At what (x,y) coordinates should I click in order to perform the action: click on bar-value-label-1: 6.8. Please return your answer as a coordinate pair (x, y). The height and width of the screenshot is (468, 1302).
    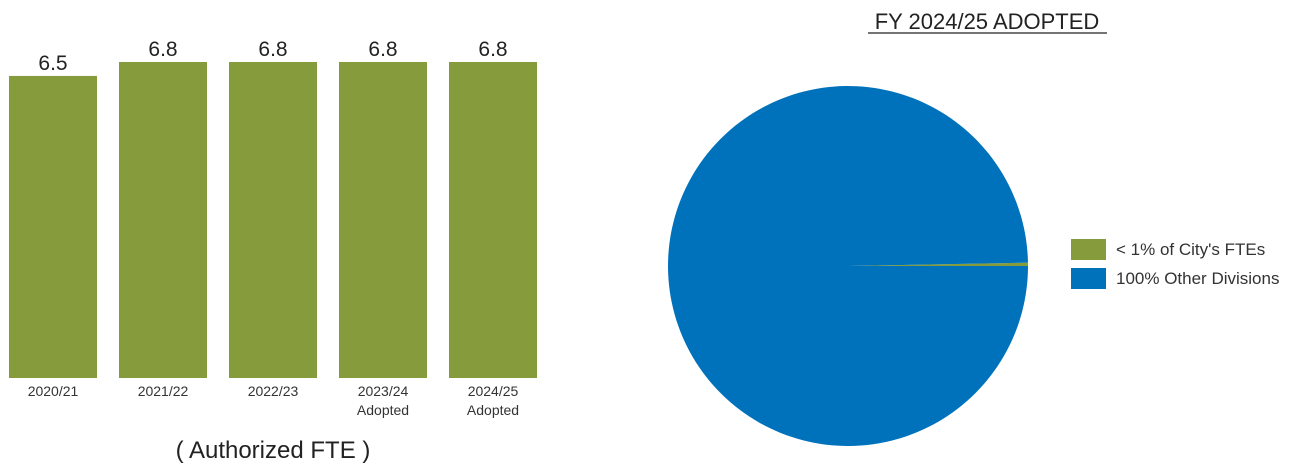
    Looking at the image, I should click on (162, 49).